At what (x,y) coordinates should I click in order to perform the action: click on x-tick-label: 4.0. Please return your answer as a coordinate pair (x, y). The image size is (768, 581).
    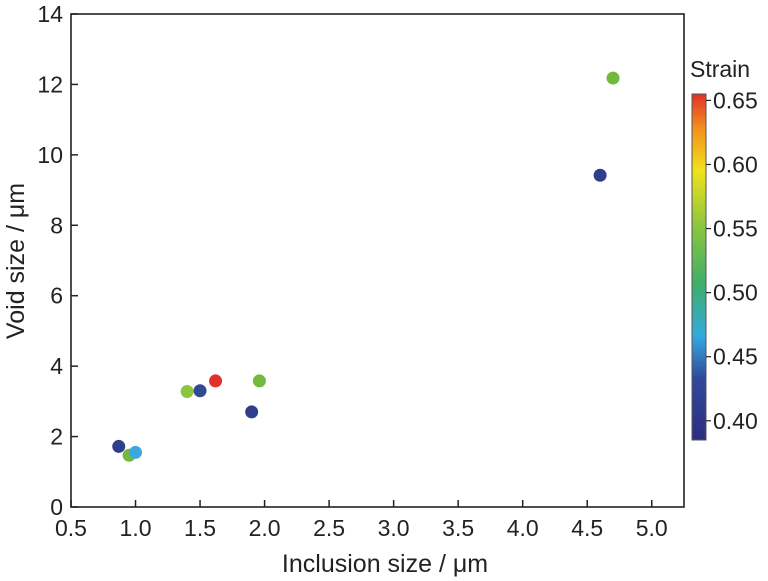
    Looking at the image, I should click on (523, 528).